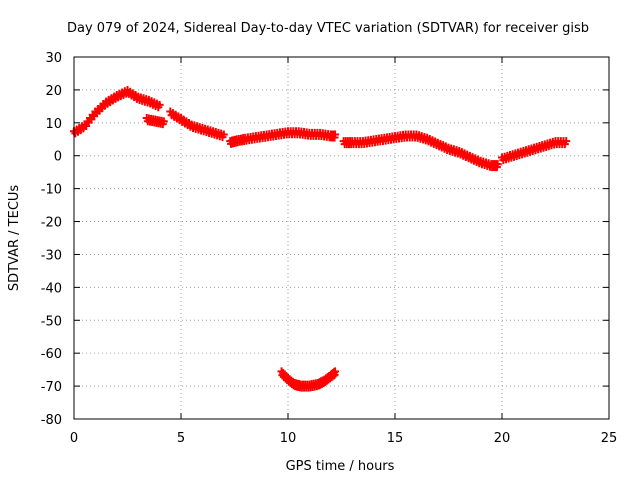  Describe the element at coordinates (51, 223) in the screenshot. I see `y-tick-label: -20` at that location.